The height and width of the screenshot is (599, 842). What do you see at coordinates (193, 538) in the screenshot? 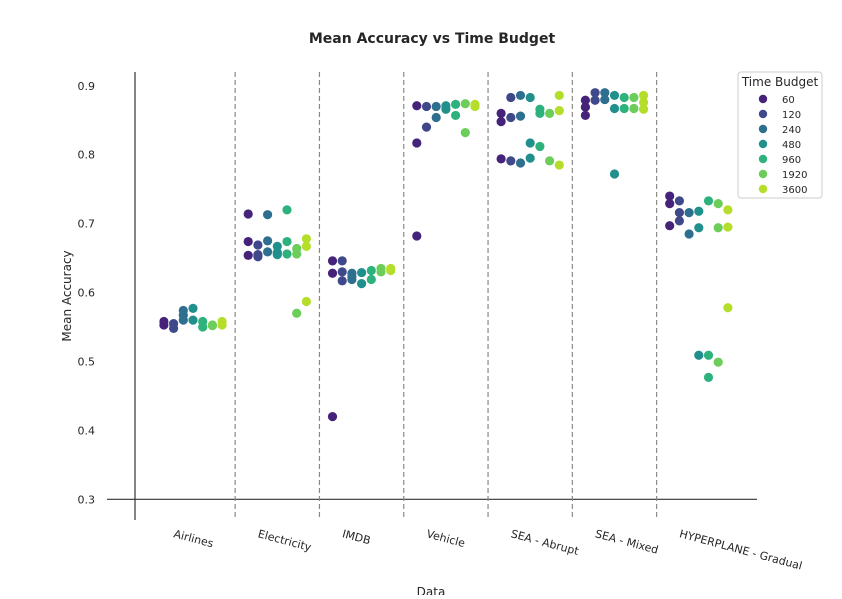
I see `x-tick-label: Airlines` at bounding box center [193, 538].